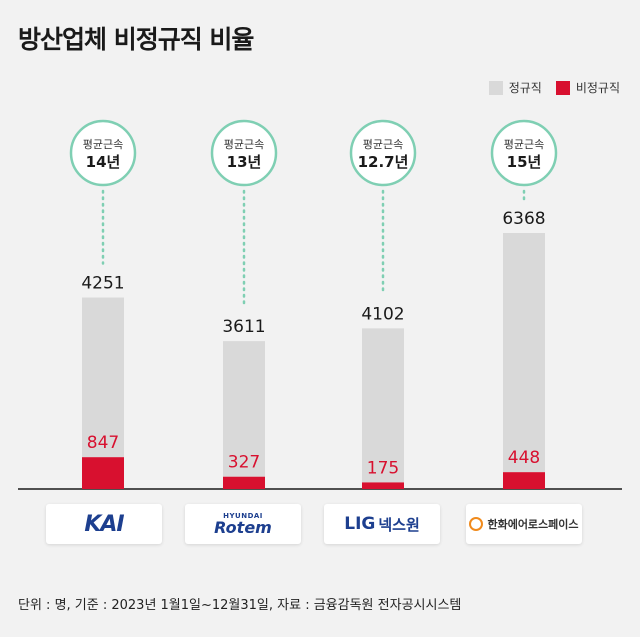  What do you see at coordinates (103, 162) in the screenshot?
I see `tenure-value-0: 14년` at bounding box center [103, 162].